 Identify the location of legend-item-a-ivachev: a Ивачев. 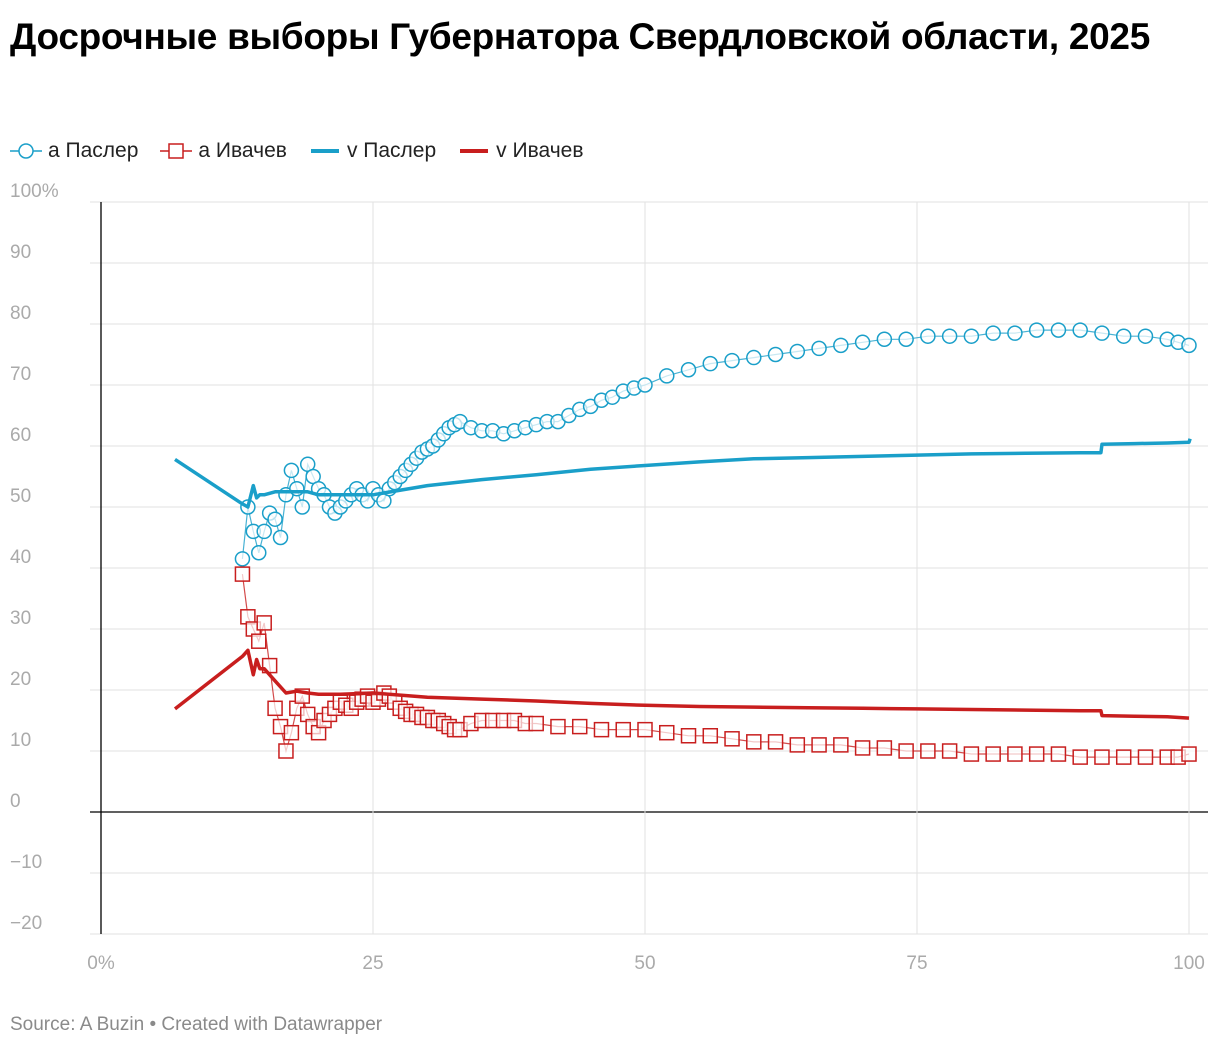
(223, 151).